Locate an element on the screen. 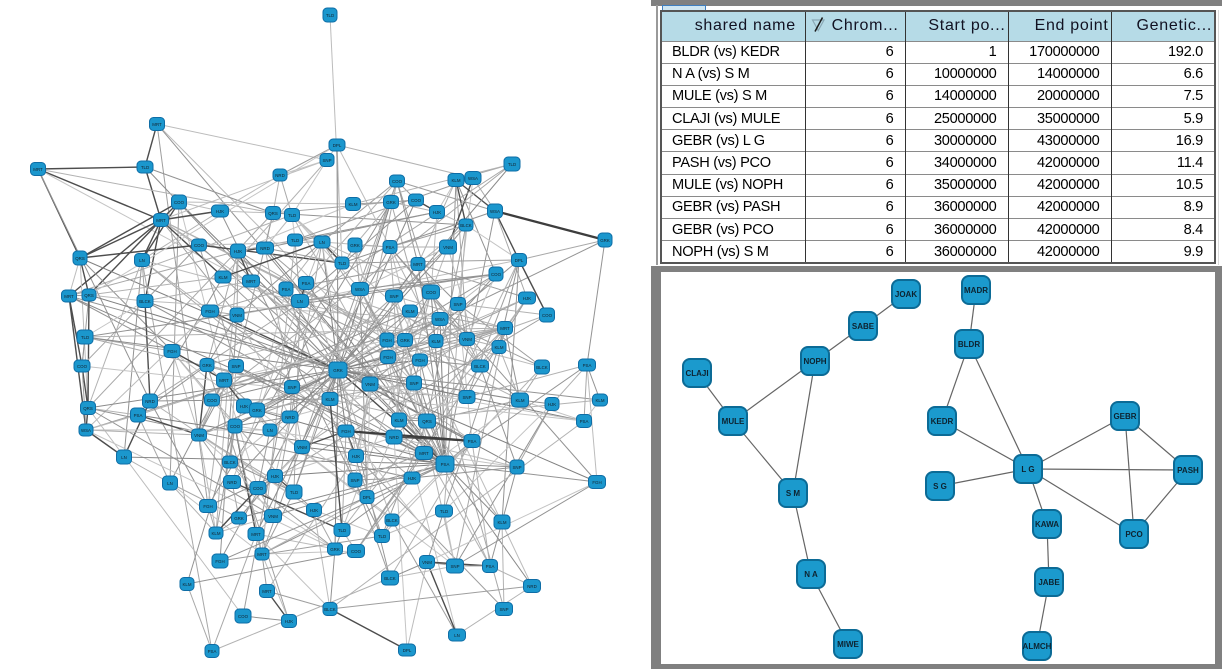 This screenshot has height=669, width=1222. svg-text: S G is located at coordinates (940, 486).